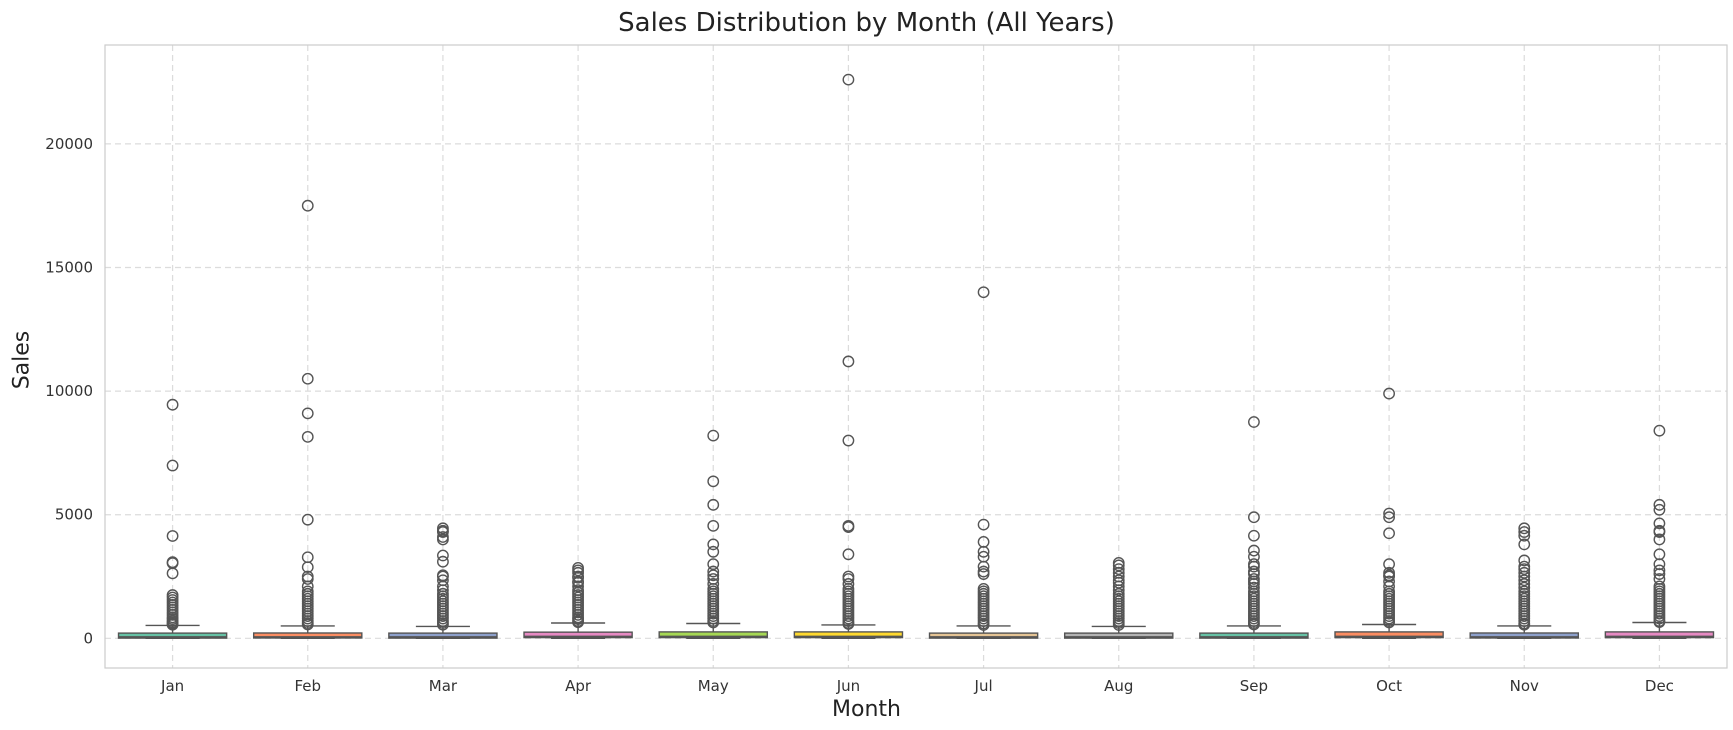 The image size is (1733, 730). What do you see at coordinates (69, 144) in the screenshot?
I see `y-tick-label: 20000` at bounding box center [69, 144].